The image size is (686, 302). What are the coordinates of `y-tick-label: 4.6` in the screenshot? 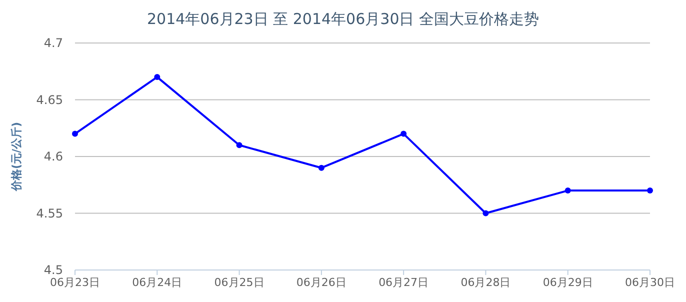 It's located at (53, 157).